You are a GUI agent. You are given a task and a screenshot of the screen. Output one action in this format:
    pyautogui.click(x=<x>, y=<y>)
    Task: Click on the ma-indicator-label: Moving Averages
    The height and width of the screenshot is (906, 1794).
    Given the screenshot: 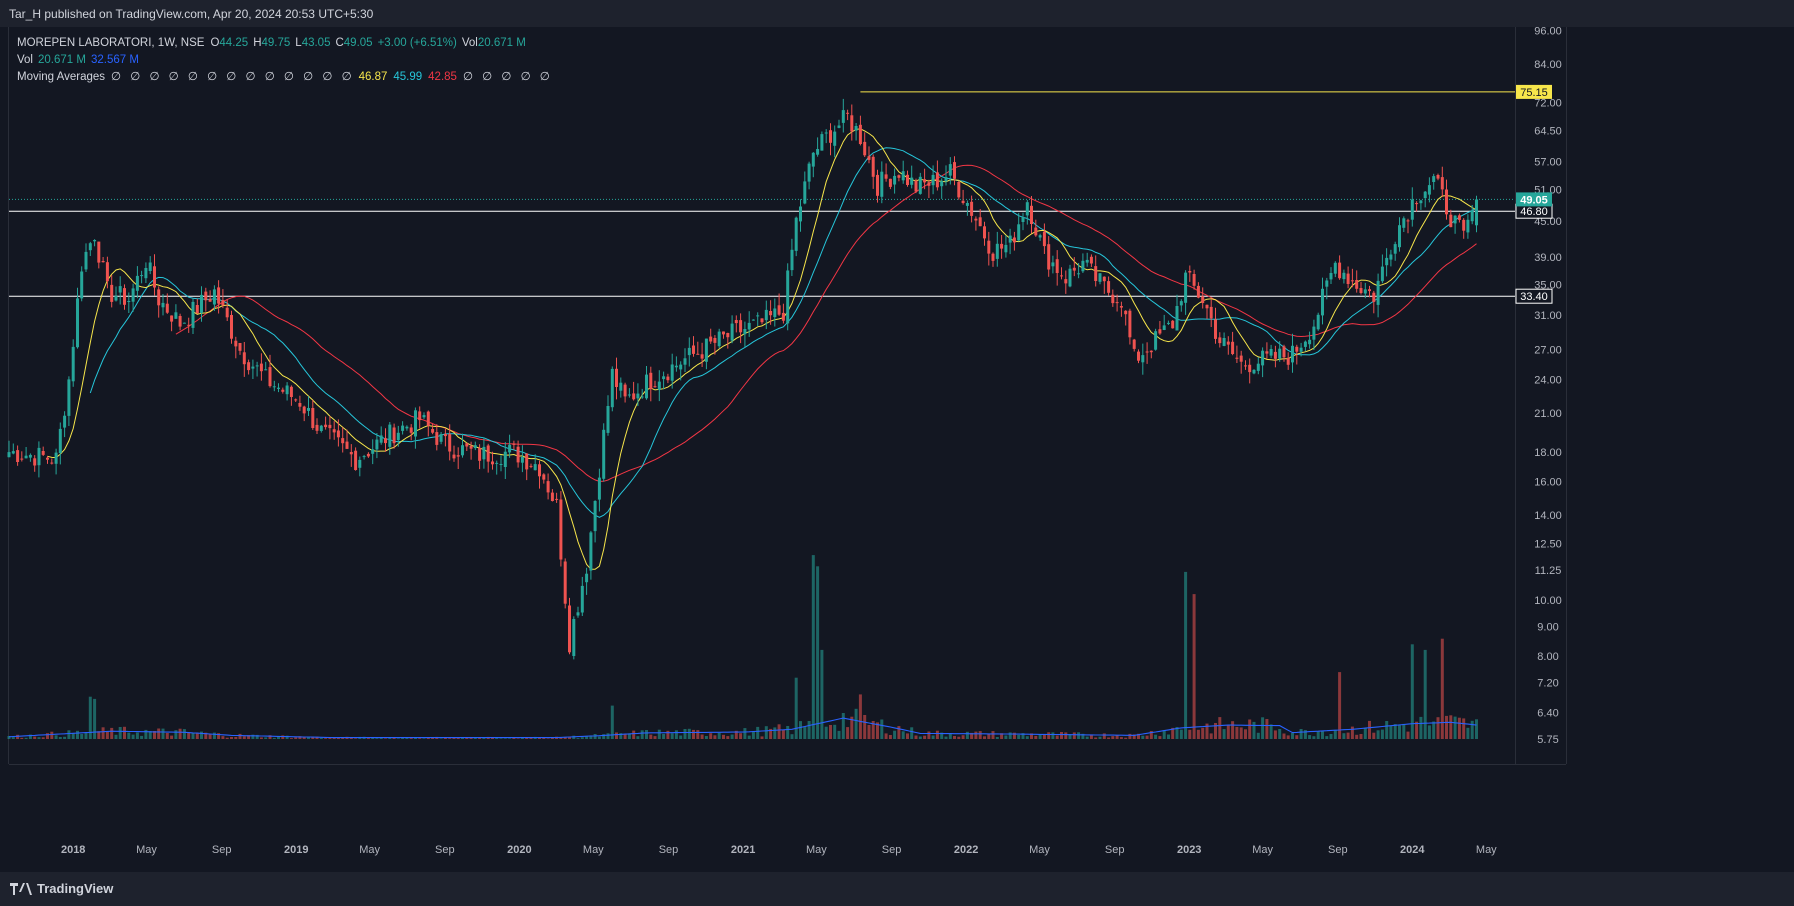 What is the action you would take?
    pyautogui.click(x=61, y=77)
    